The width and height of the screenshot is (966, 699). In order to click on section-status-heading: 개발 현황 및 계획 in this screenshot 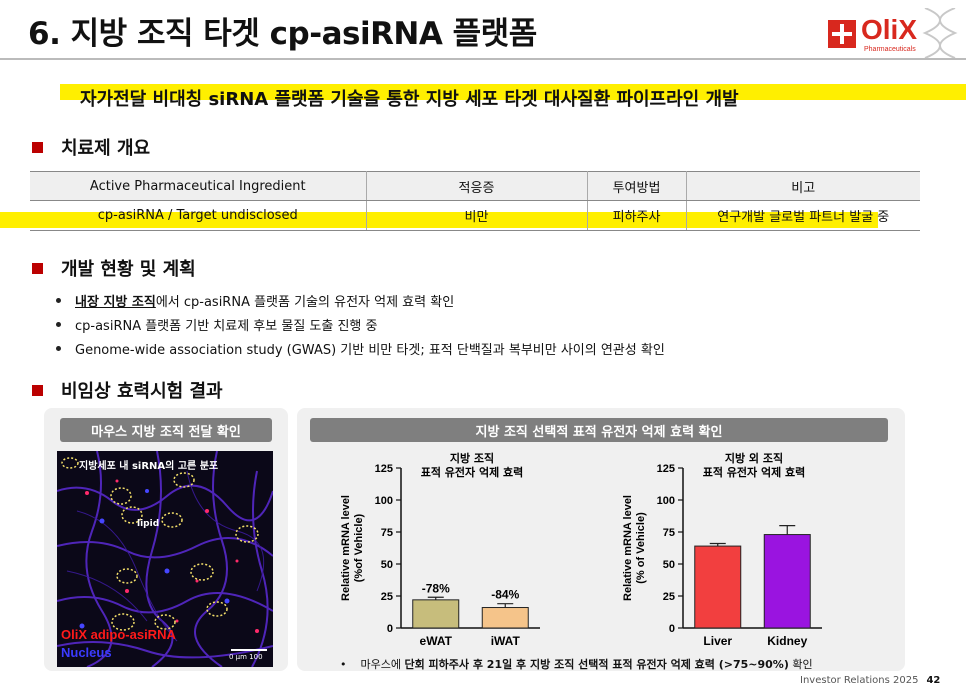, I will do `click(114, 268)`.